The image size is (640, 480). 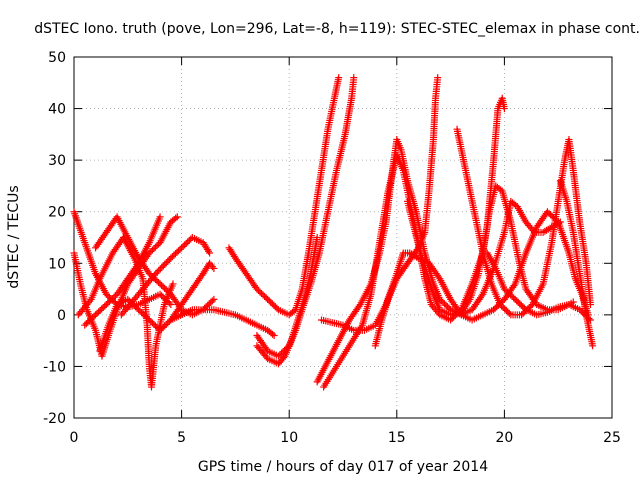 I want to click on y-tick-labels: -20 -10 0 10 20 30 40 50, so click(x=54, y=238).